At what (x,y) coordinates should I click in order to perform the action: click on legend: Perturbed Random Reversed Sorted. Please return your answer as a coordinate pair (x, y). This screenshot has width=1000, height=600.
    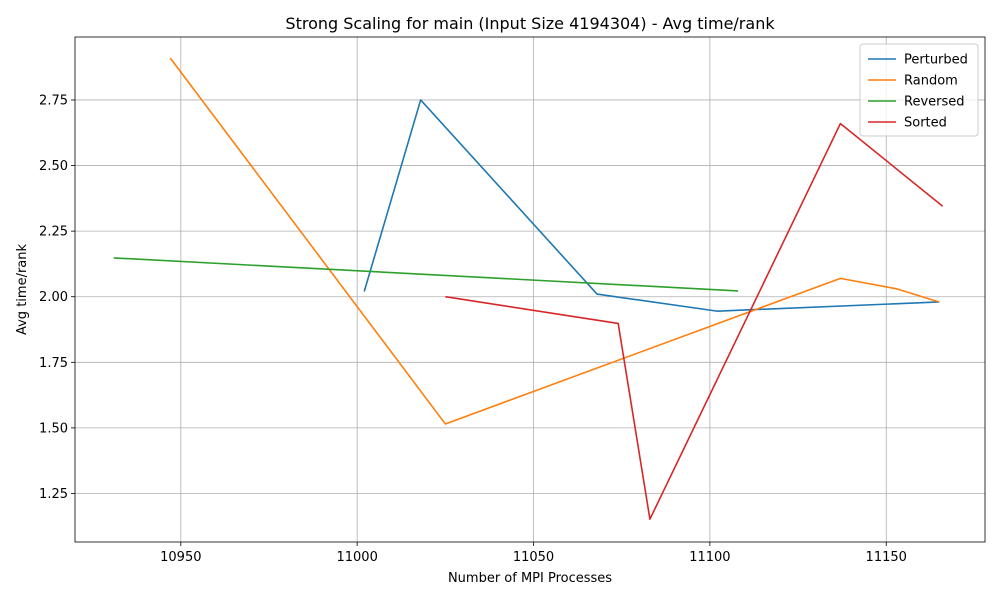
    Looking at the image, I should click on (919, 90).